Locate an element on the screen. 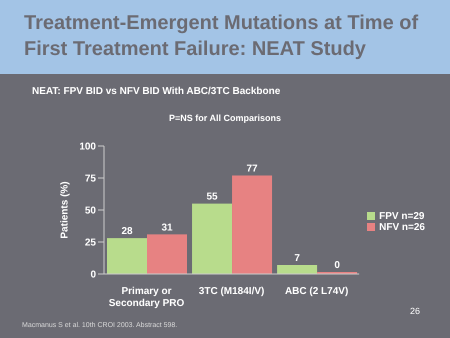  data-label: 0 is located at coordinates (337, 265).